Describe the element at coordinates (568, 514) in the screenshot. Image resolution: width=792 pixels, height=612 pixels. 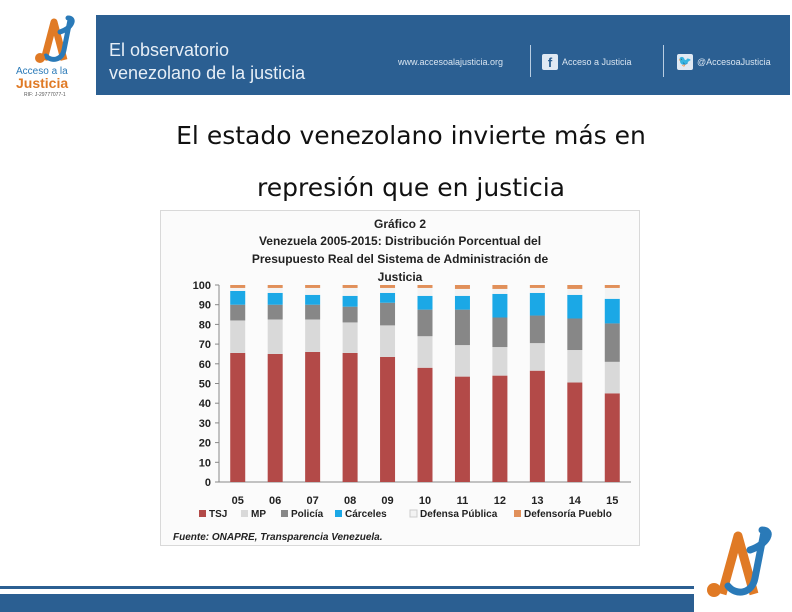
I see `legend-label: Defensoría Pueblo` at that location.